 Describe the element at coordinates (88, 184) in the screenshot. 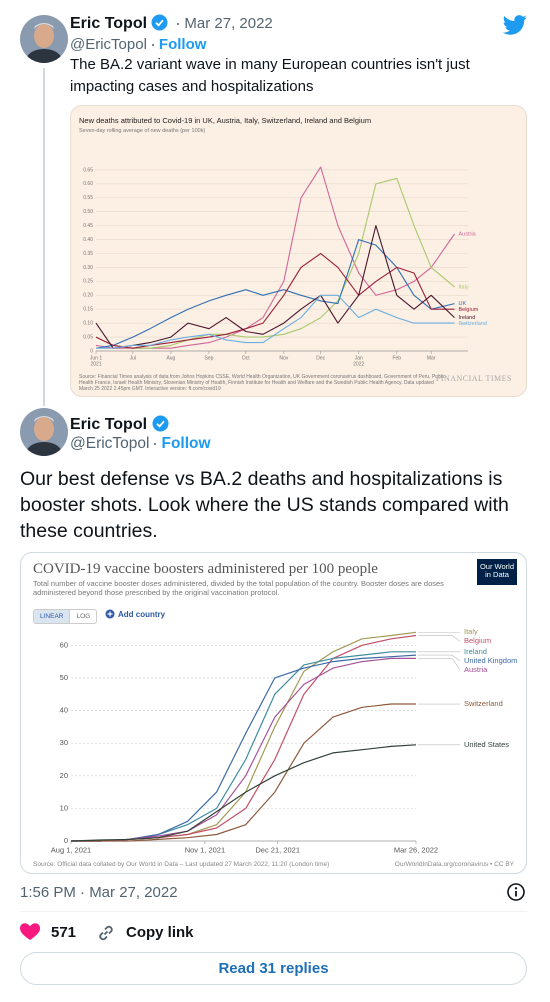

I see `y-tick-label: 0.60` at that location.